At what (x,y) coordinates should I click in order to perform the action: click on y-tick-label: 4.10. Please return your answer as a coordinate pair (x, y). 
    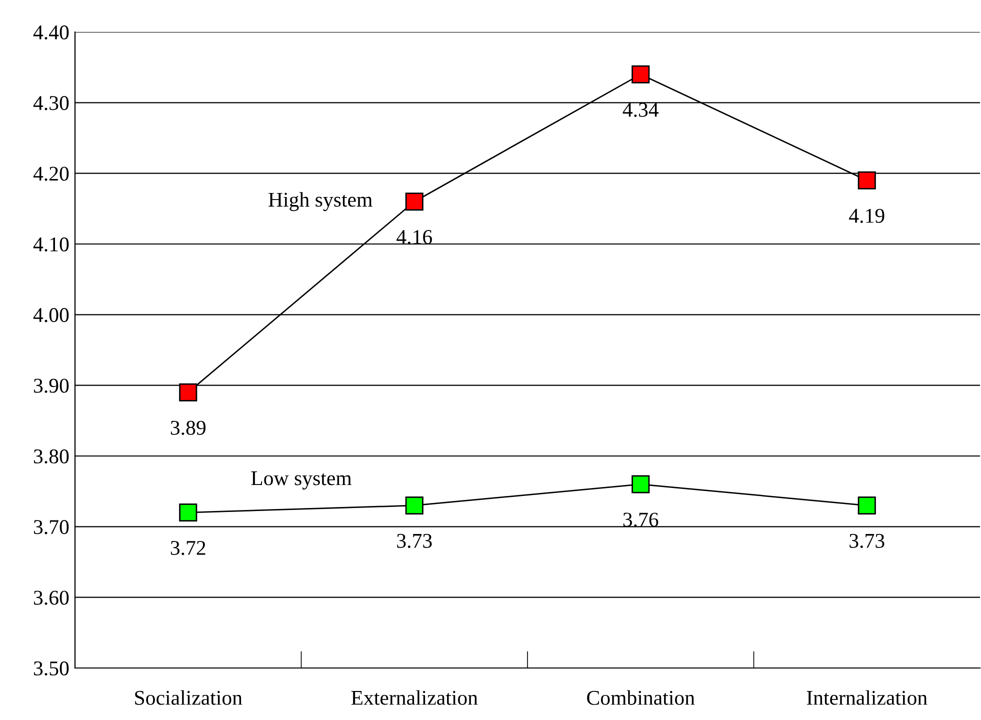
    Looking at the image, I should click on (51, 244).